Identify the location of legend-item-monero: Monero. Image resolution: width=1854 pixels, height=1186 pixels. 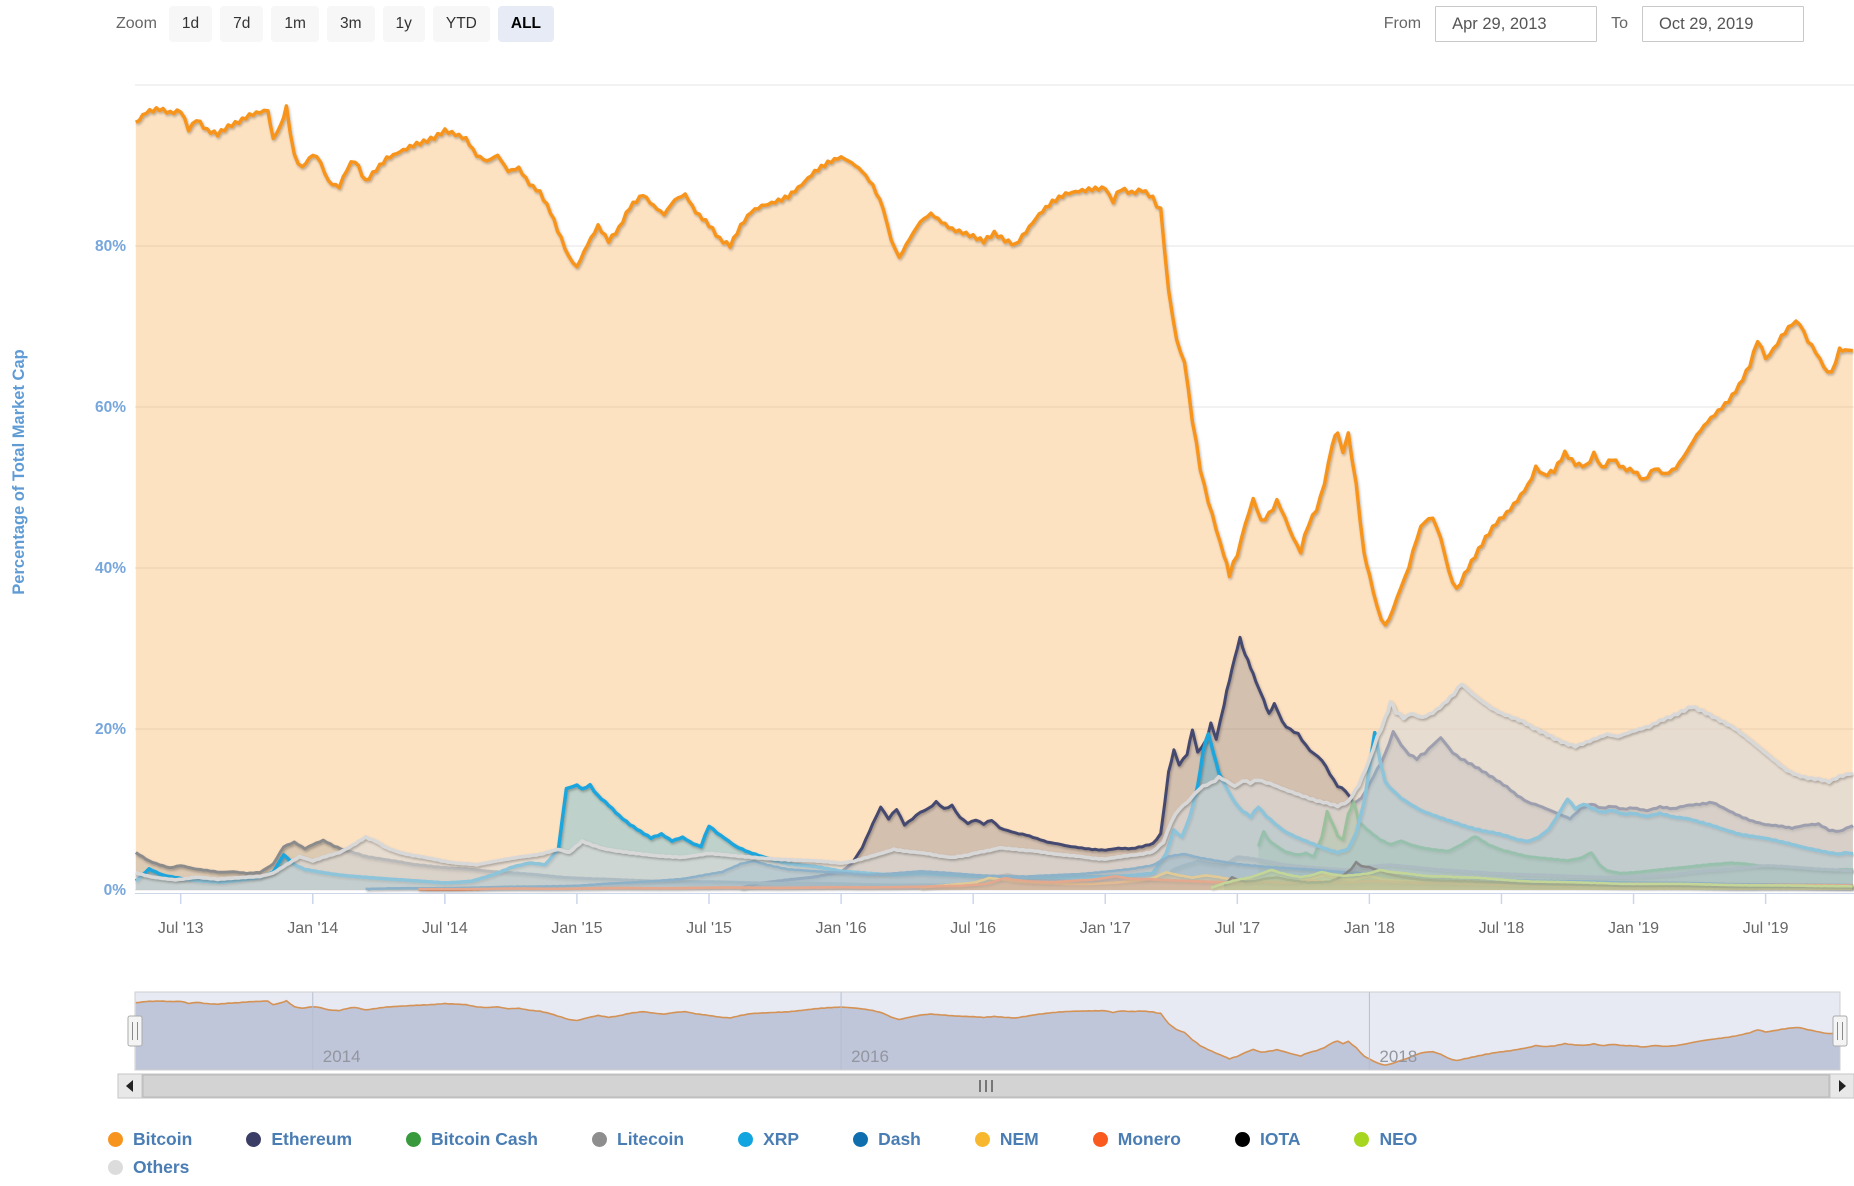
(1136, 1139).